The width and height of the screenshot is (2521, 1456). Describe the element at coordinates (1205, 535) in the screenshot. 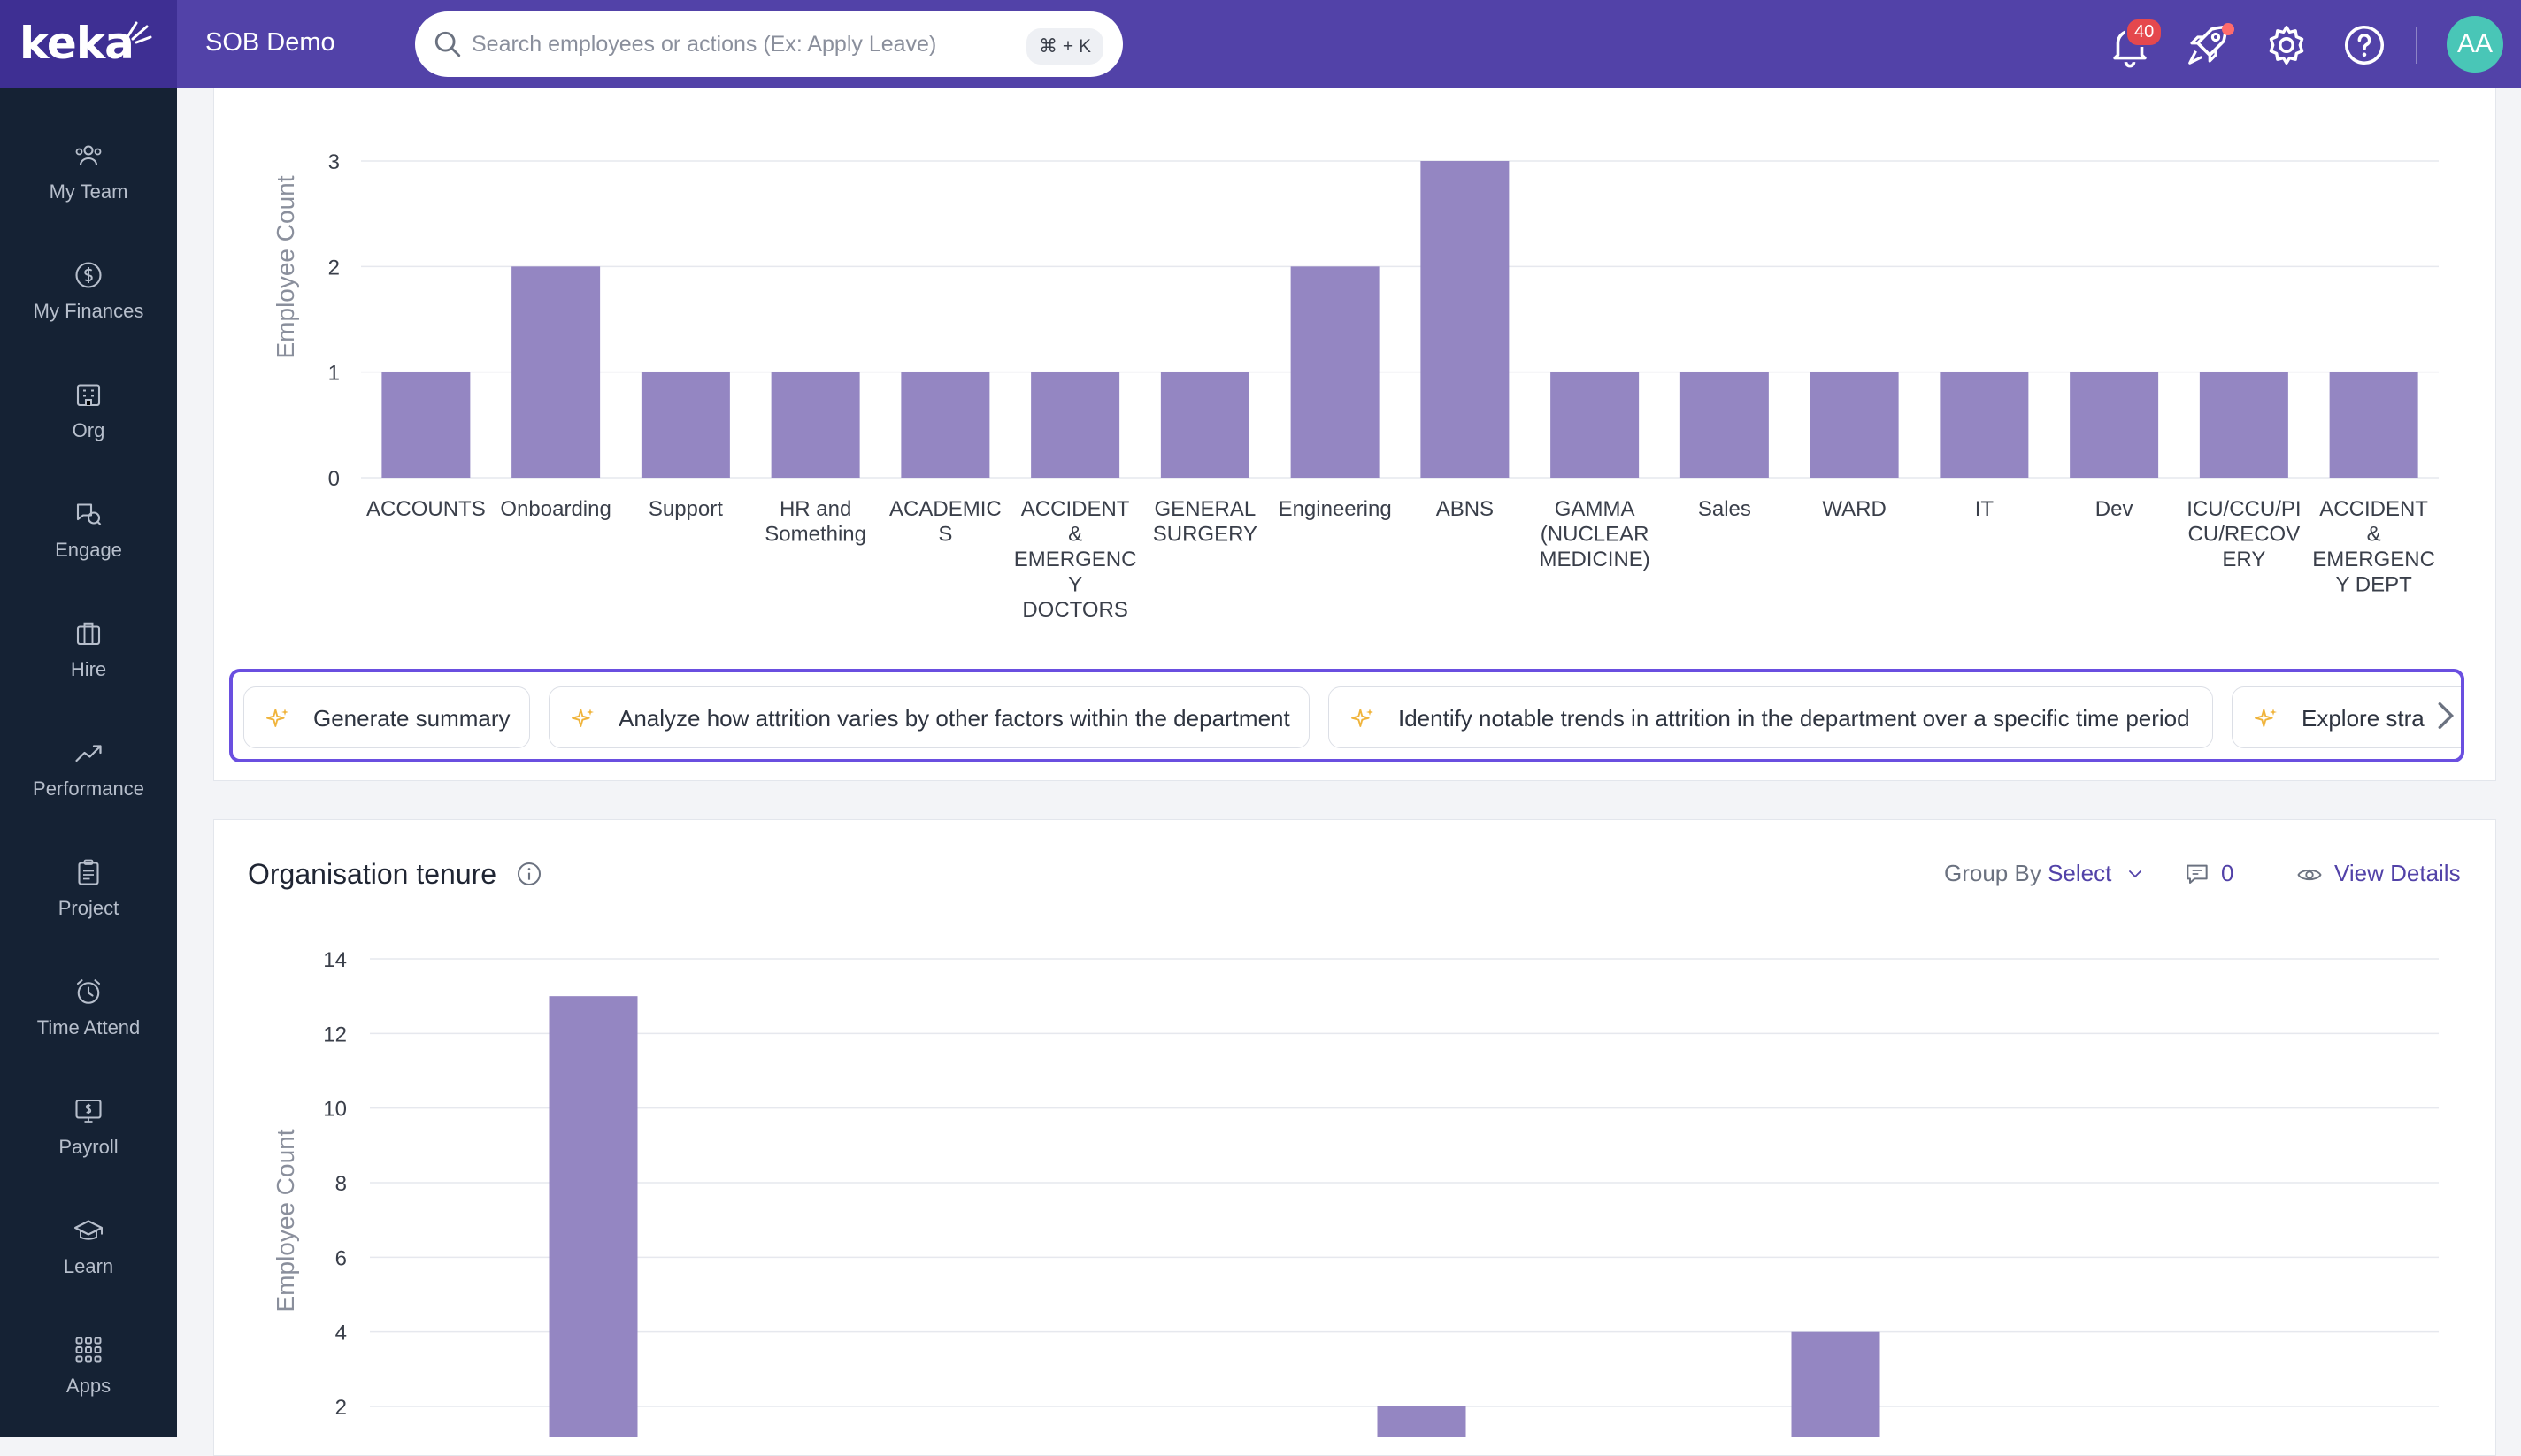

I see `x-tick-label: SURGERY` at that location.